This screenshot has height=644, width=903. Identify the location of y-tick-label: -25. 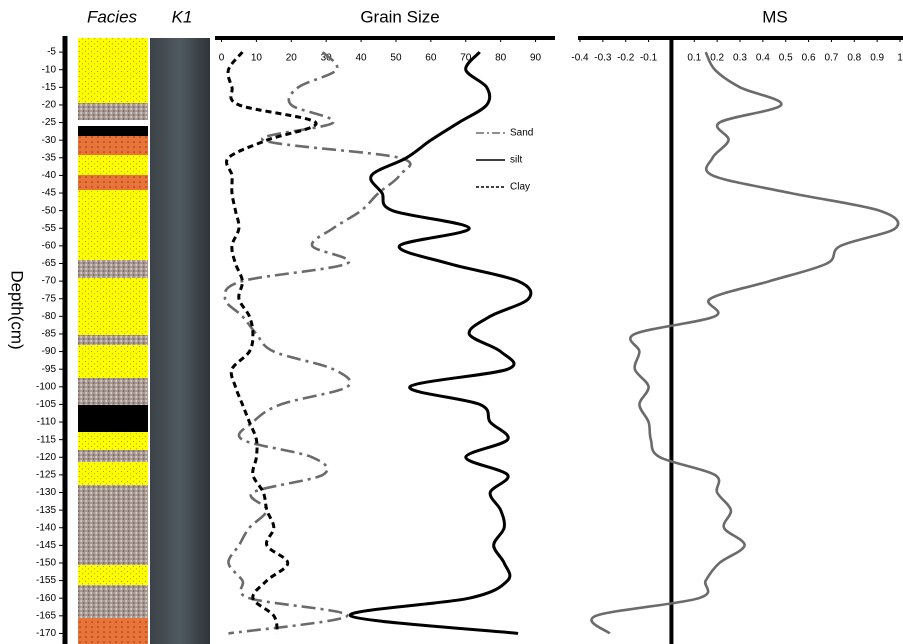
(49, 122).